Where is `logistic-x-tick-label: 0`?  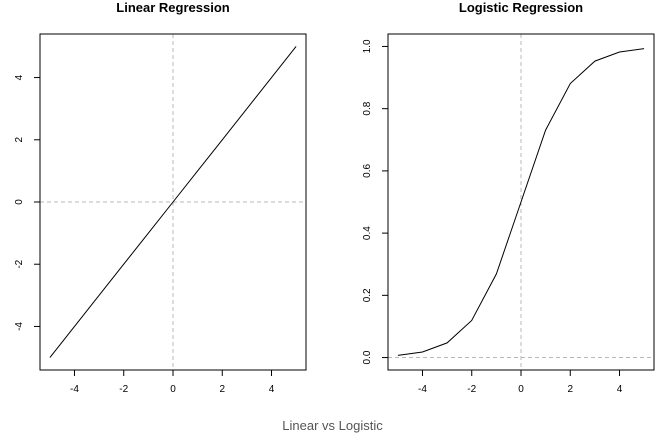 logistic-x-tick-label: 0 is located at coordinates (521, 389).